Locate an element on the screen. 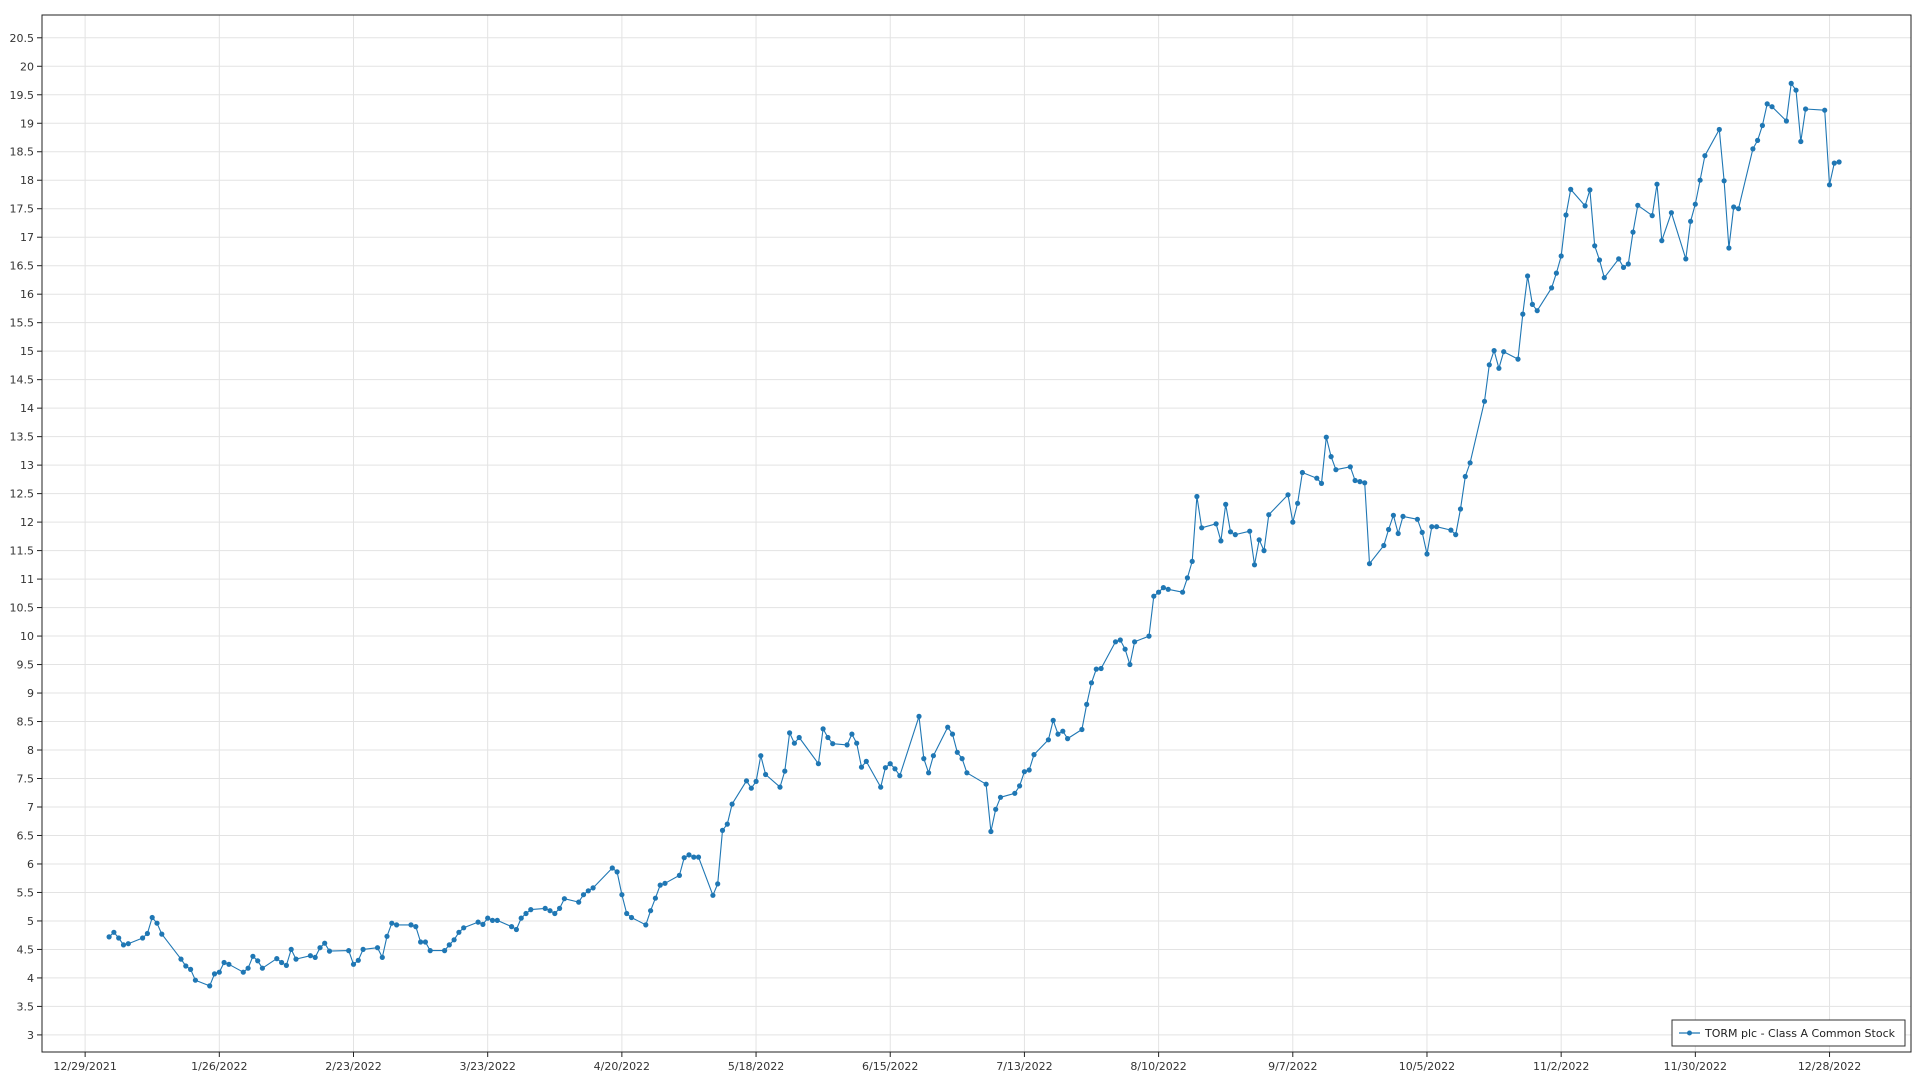 The height and width of the screenshot is (1080, 1920). y-tick-label: 20 is located at coordinates (27, 66).